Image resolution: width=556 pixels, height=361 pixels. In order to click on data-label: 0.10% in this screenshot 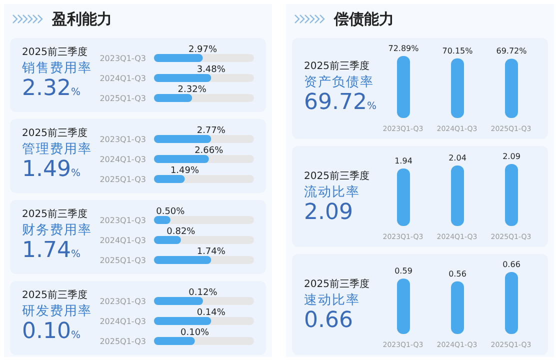, I will do `click(195, 333)`.